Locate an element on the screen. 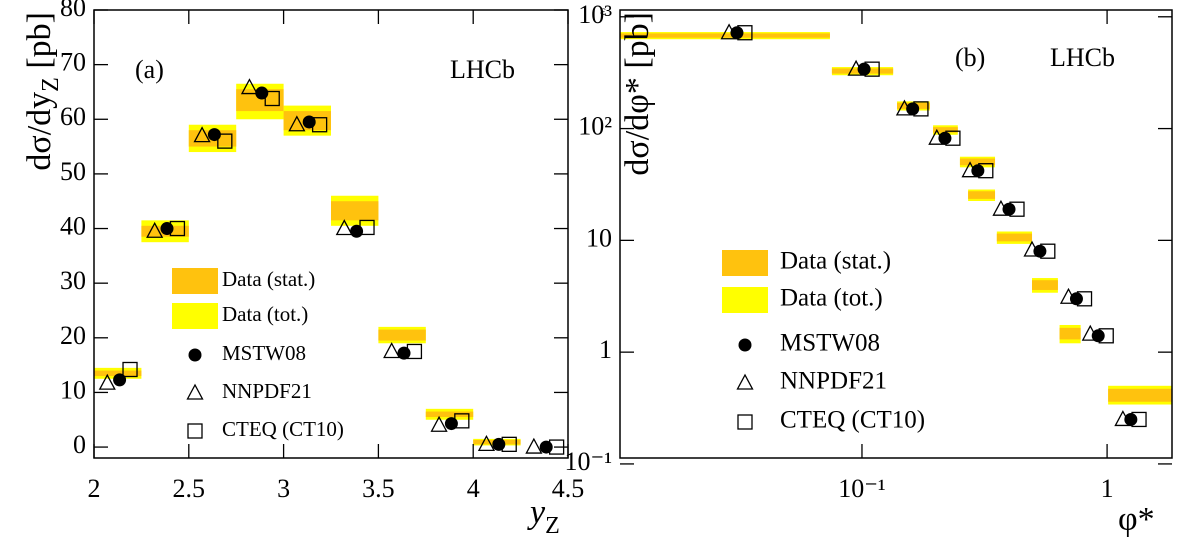 Image resolution: width=1182 pixels, height=545 pixels. x-axis-label: yZ is located at coordinates (543, 516).